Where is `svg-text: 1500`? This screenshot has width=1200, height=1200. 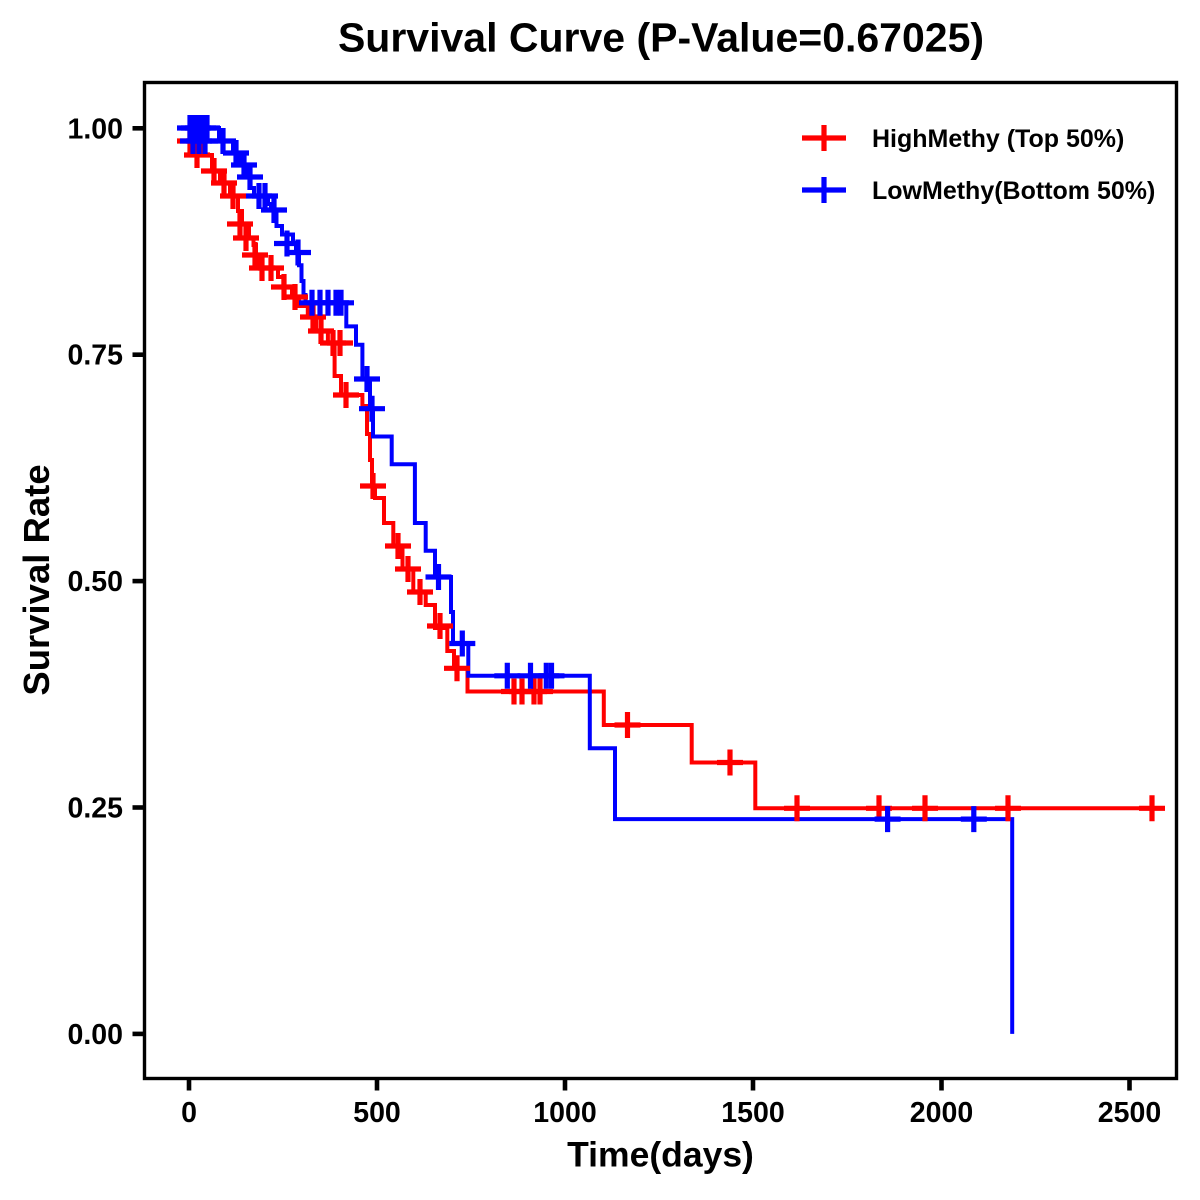 svg-text: 1500 is located at coordinates (752, 1113).